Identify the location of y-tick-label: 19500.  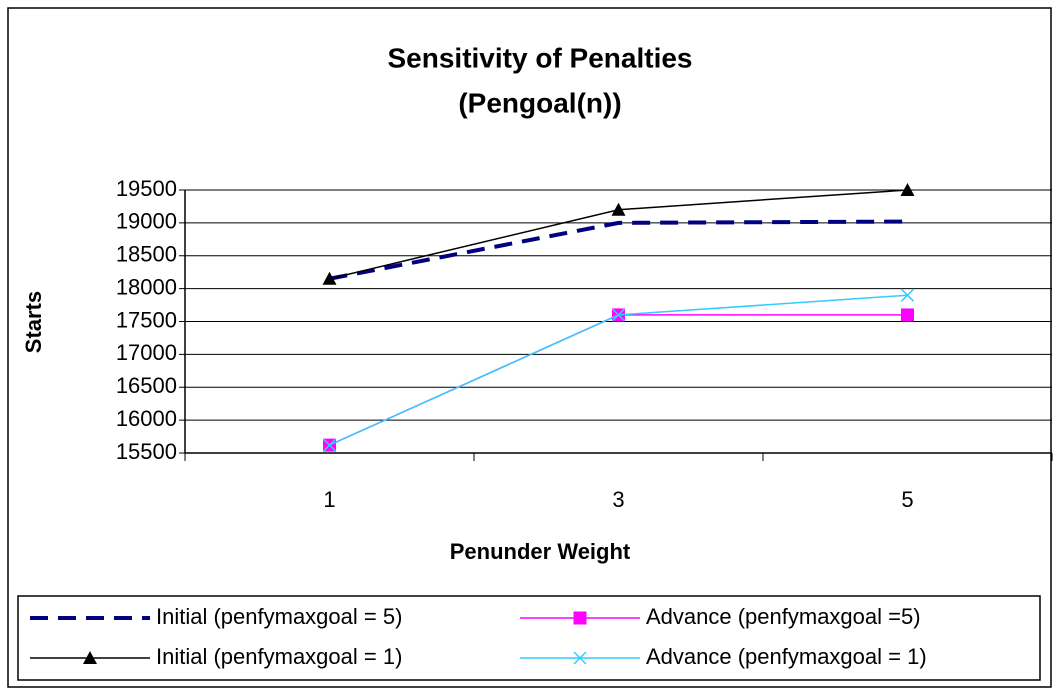
(146, 188).